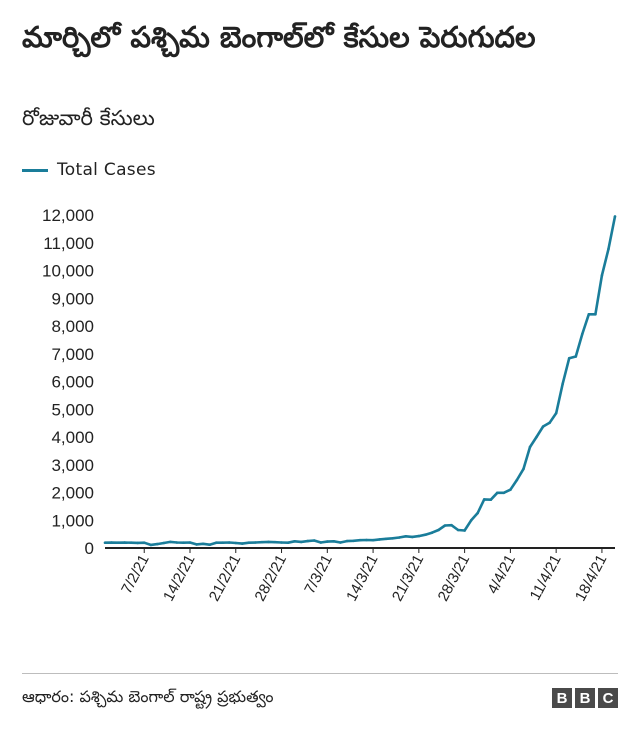 This screenshot has height=749, width=640. What do you see at coordinates (320, 673) in the screenshot?
I see `footer-divider` at bounding box center [320, 673].